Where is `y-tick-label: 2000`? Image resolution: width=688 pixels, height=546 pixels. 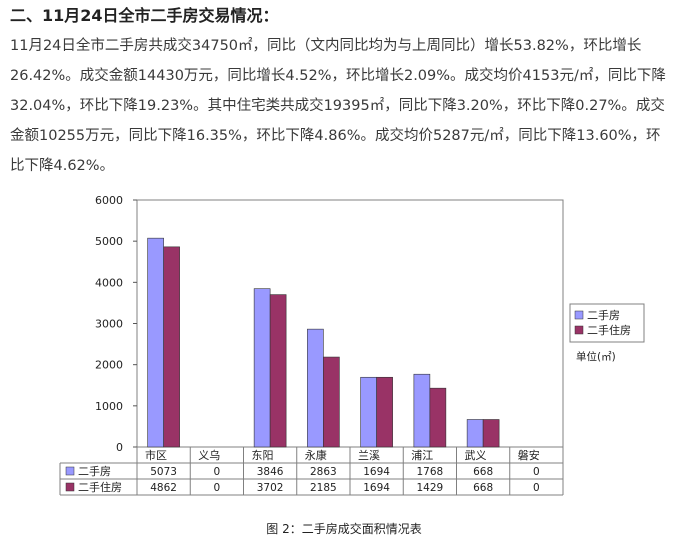 y-tick-label: 2000 is located at coordinates (109, 365).